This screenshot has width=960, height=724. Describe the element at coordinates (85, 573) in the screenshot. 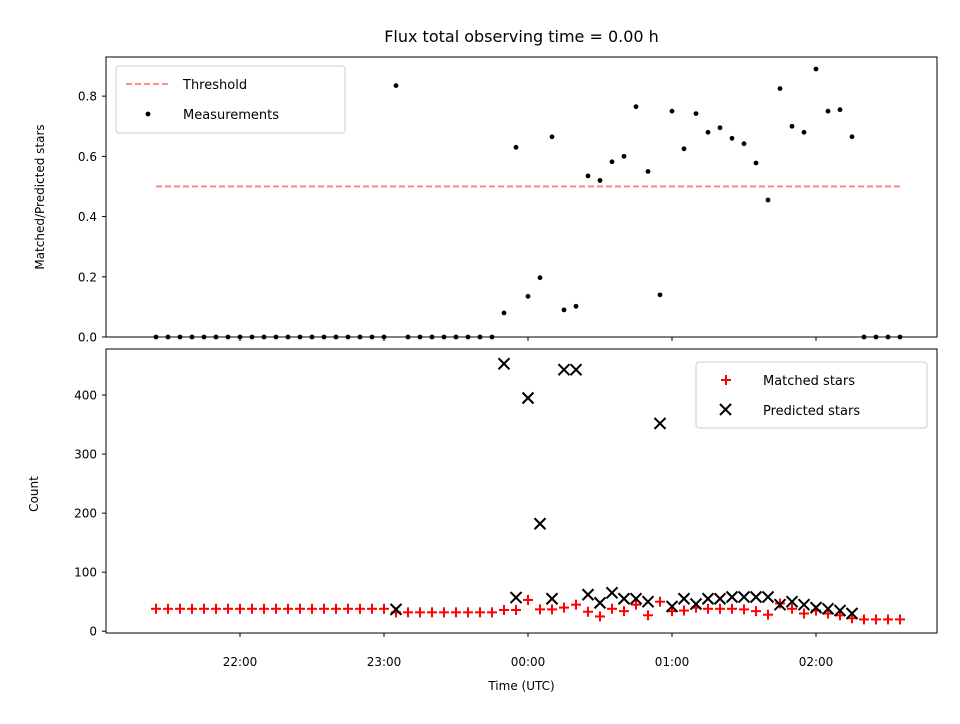

I see `bottom-y-tick-label: 100` at that location.